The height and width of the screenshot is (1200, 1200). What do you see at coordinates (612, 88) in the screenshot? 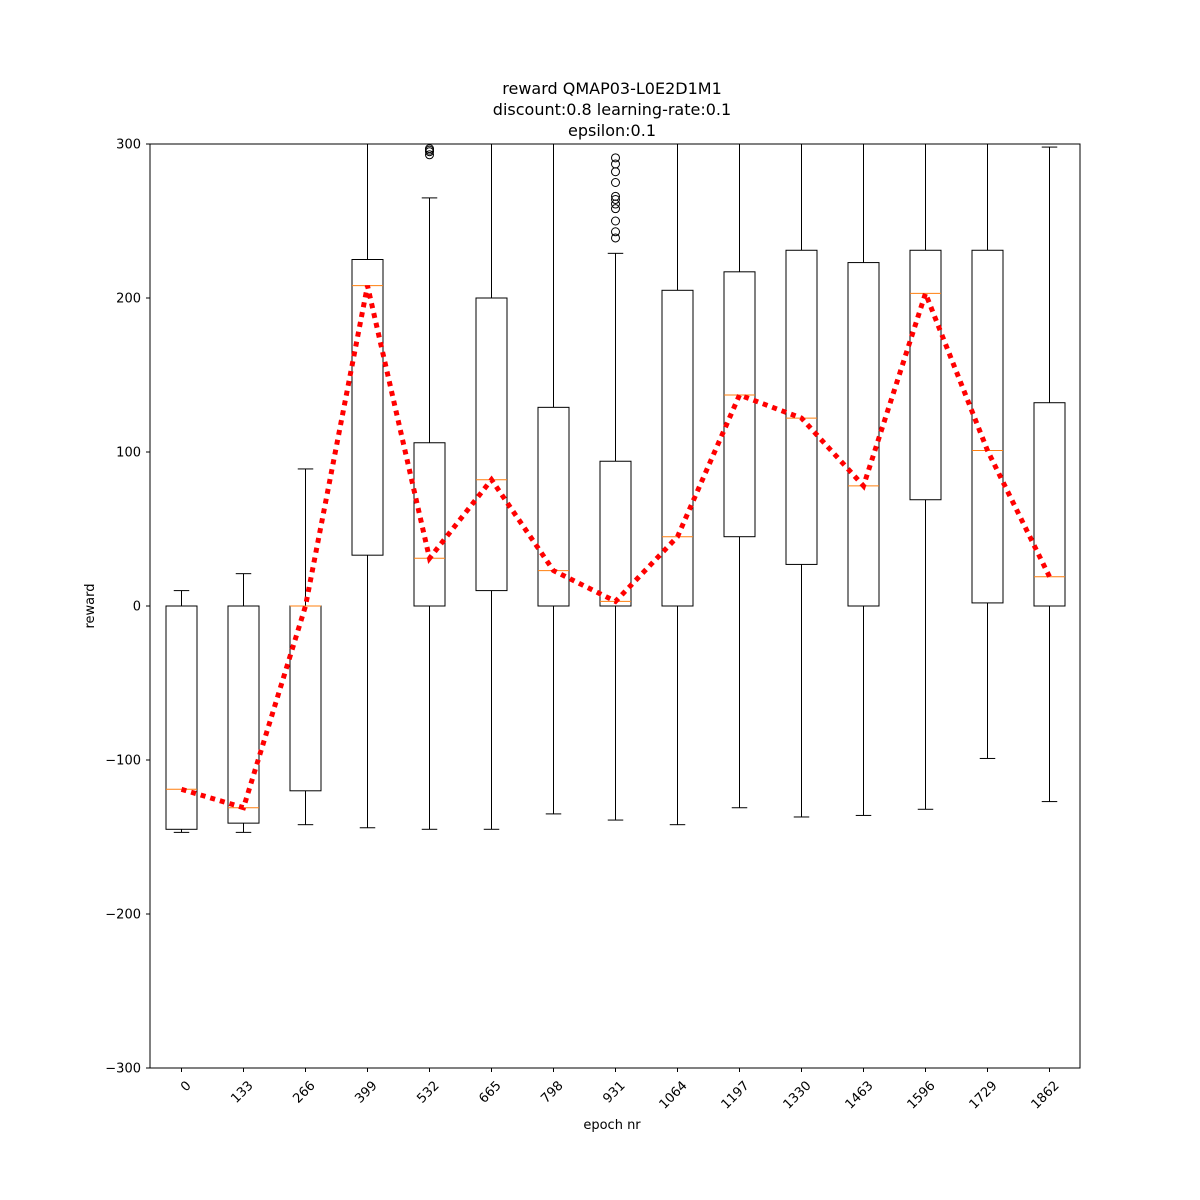
I see `title-line-1: reward QMAP03-L0E2D1M1` at bounding box center [612, 88].